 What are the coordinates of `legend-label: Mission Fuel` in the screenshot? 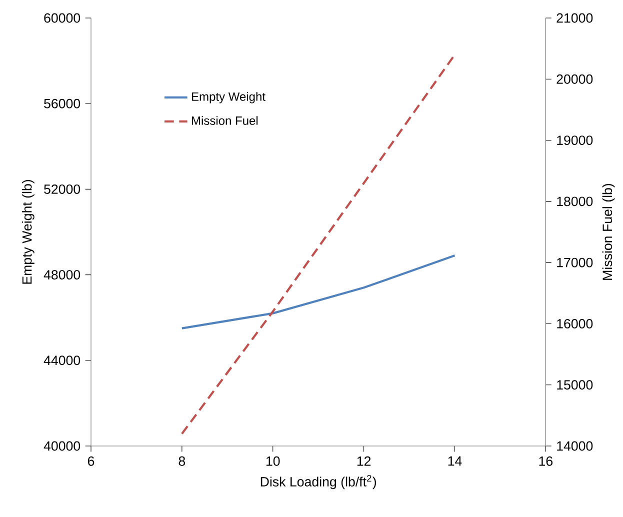 It's located at (225, 120).